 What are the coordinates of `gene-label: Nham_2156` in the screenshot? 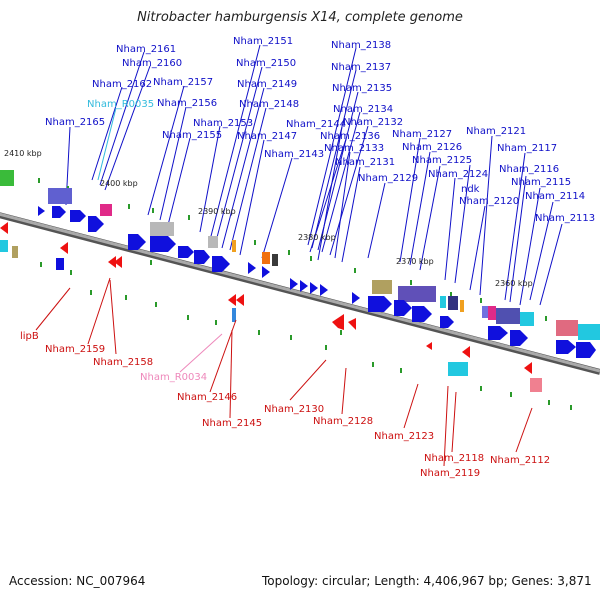 It's located at (187, 103).